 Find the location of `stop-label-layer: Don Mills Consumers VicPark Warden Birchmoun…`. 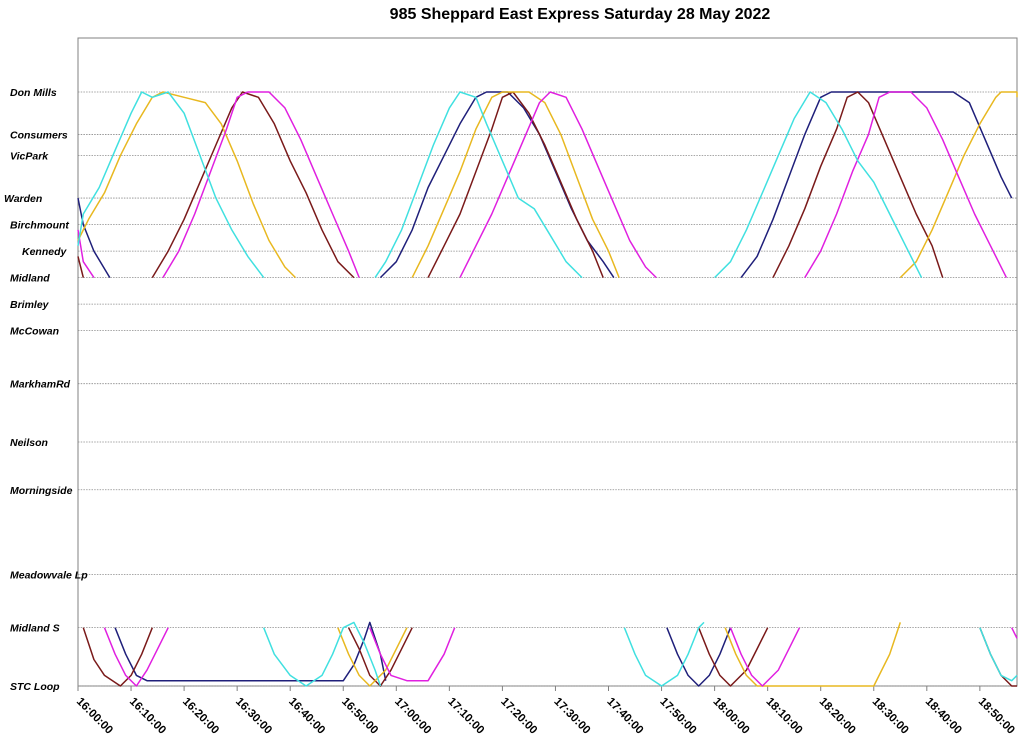

stop-label-layer: Don Mills Consumers VicPark Warden Birchmoun… is located at coordinates (46, 390).